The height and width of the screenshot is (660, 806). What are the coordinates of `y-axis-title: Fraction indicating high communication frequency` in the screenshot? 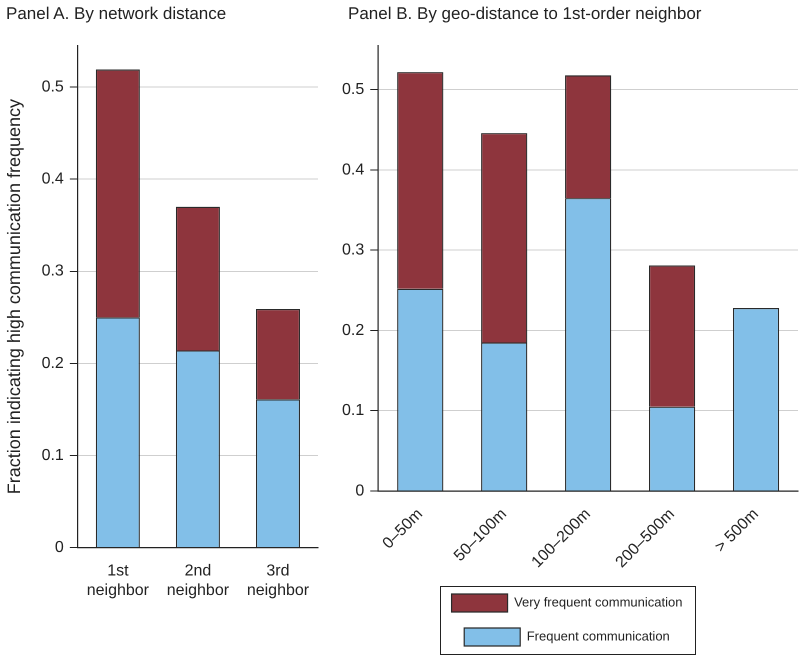 It's located at (14, 296).